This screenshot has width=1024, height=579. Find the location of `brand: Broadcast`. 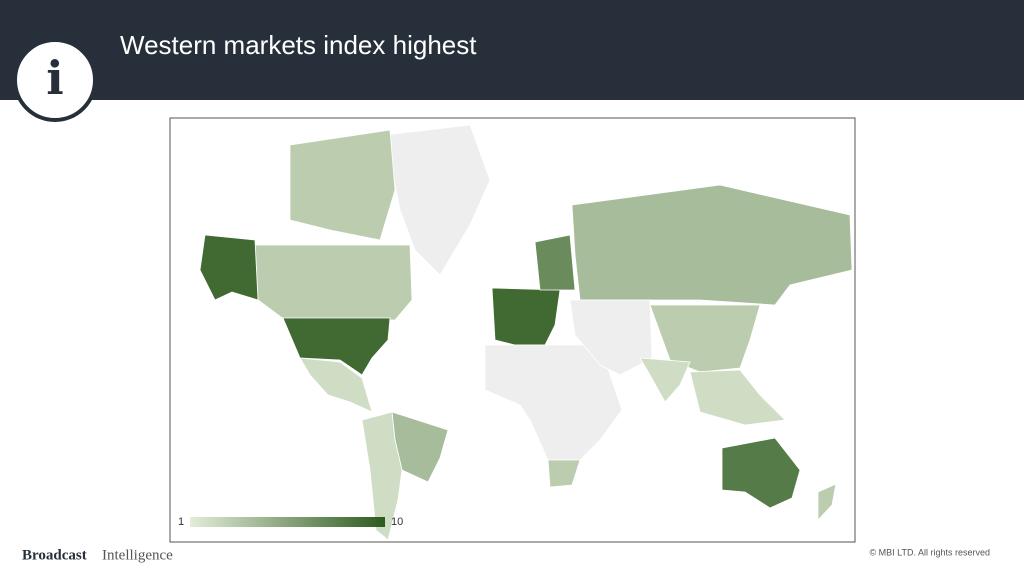

brand: Broadcast is located at coordinates (54, 555).